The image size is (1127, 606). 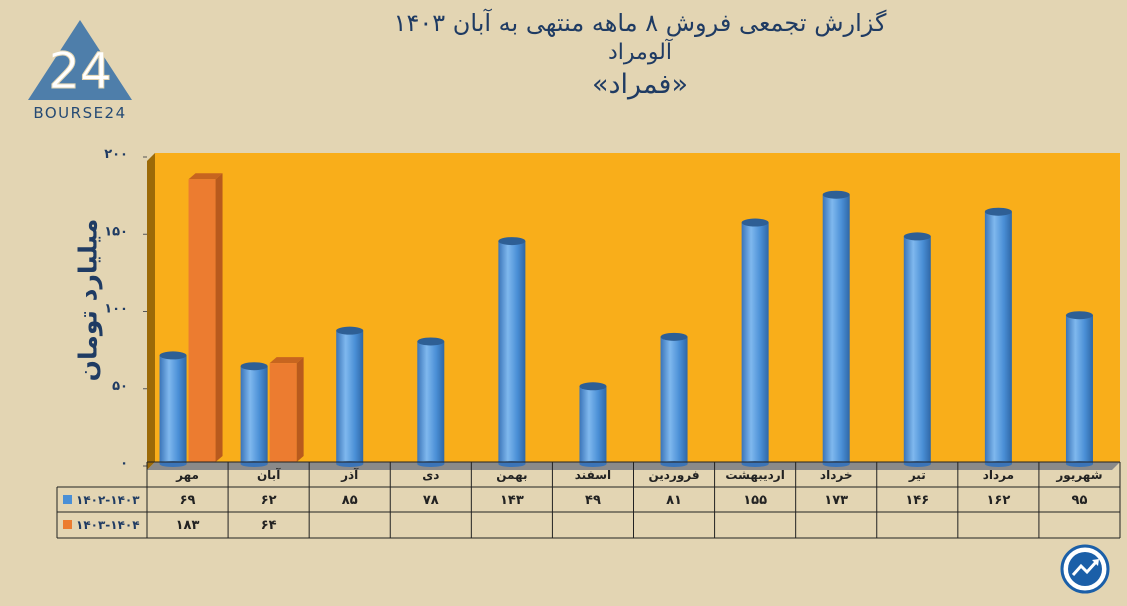 I want to click on x-tick-label: دی, so click(x=430, y=475).